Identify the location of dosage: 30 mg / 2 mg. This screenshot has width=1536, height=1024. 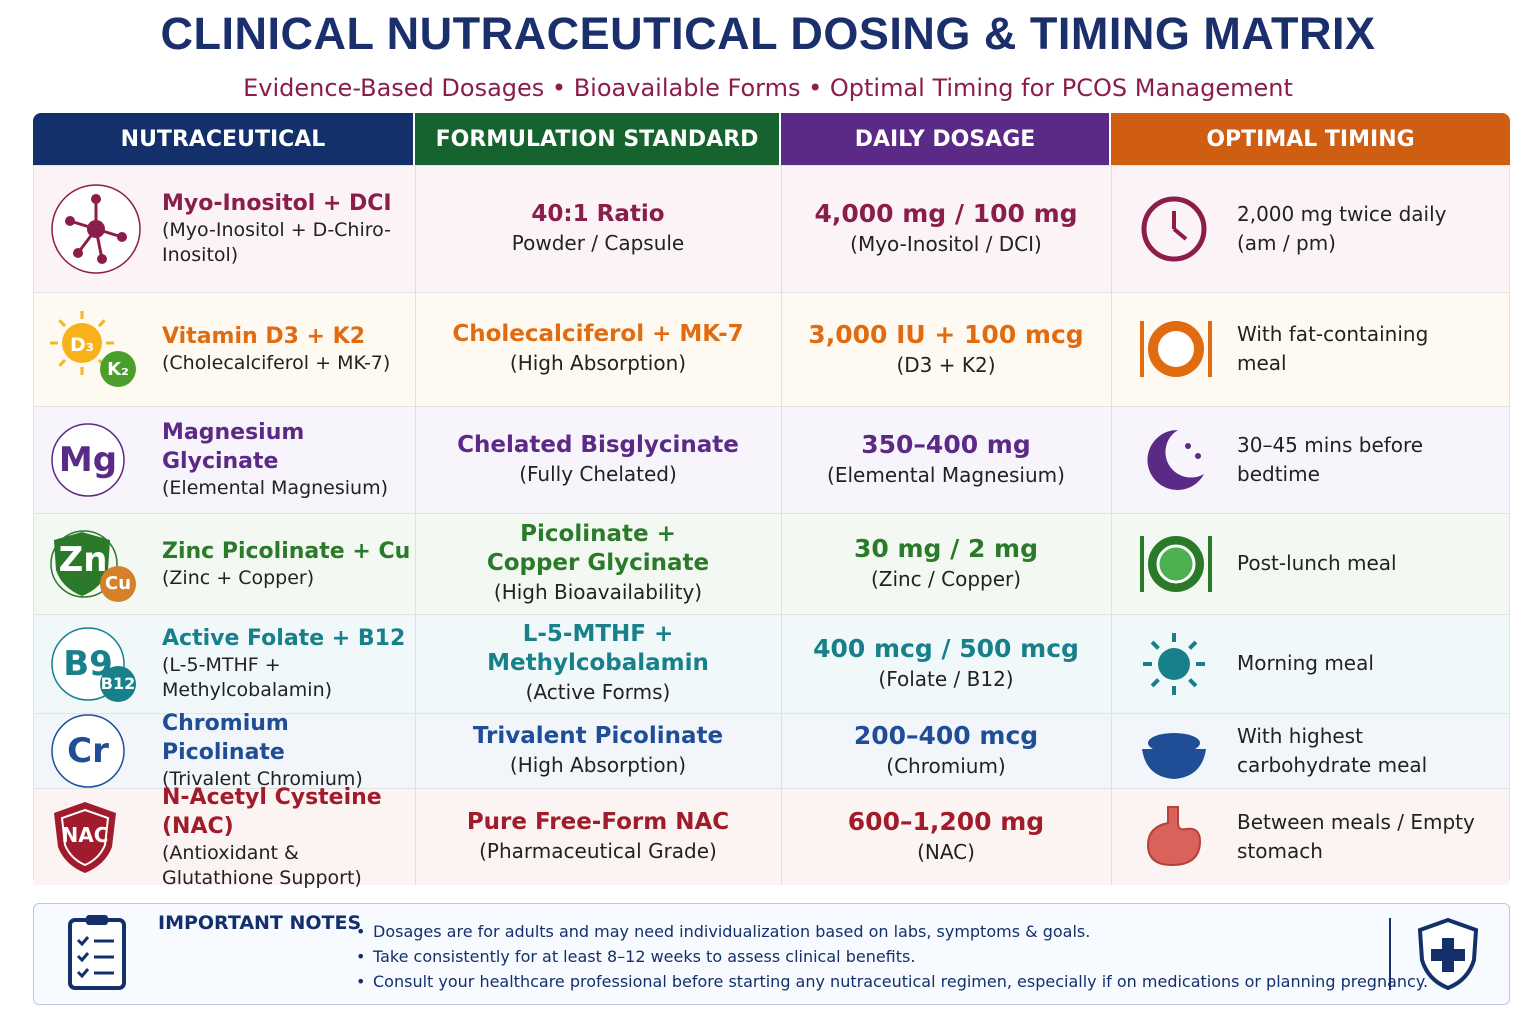
(946, 548).